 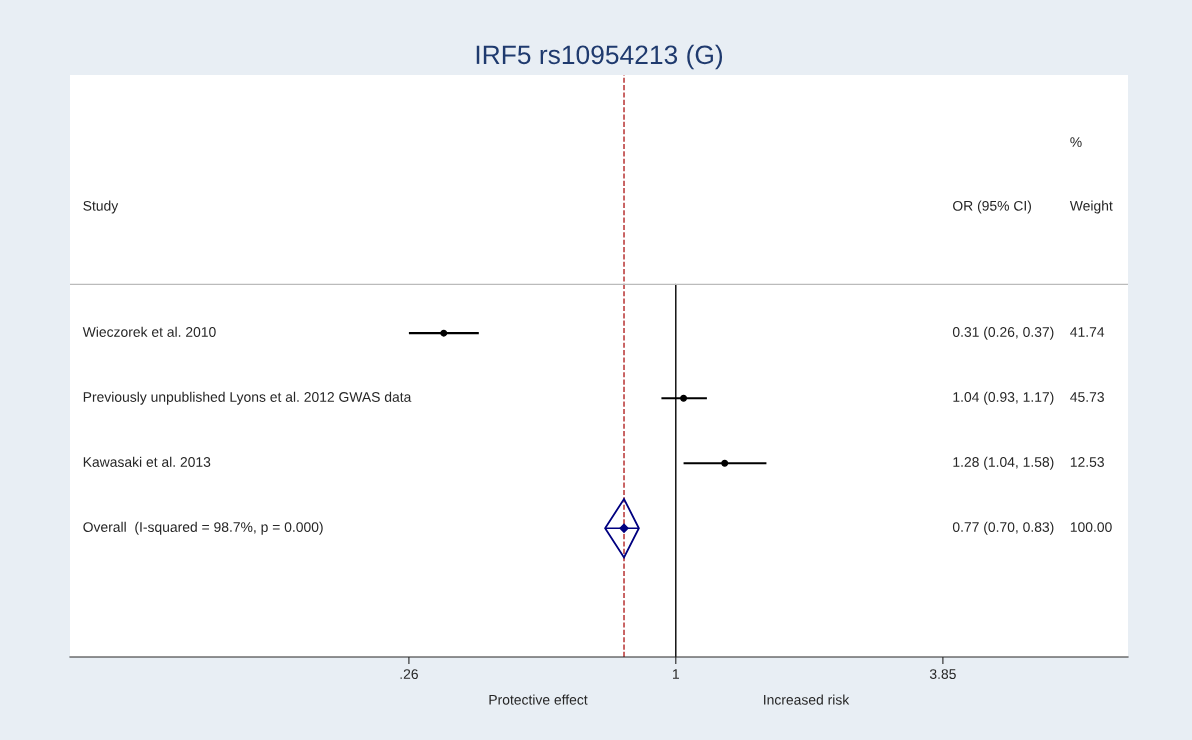 What do you see at coordinates (1091, 527) in the screenshot?
I see `annotation: 100.00` at bounding box center [1091, 527].